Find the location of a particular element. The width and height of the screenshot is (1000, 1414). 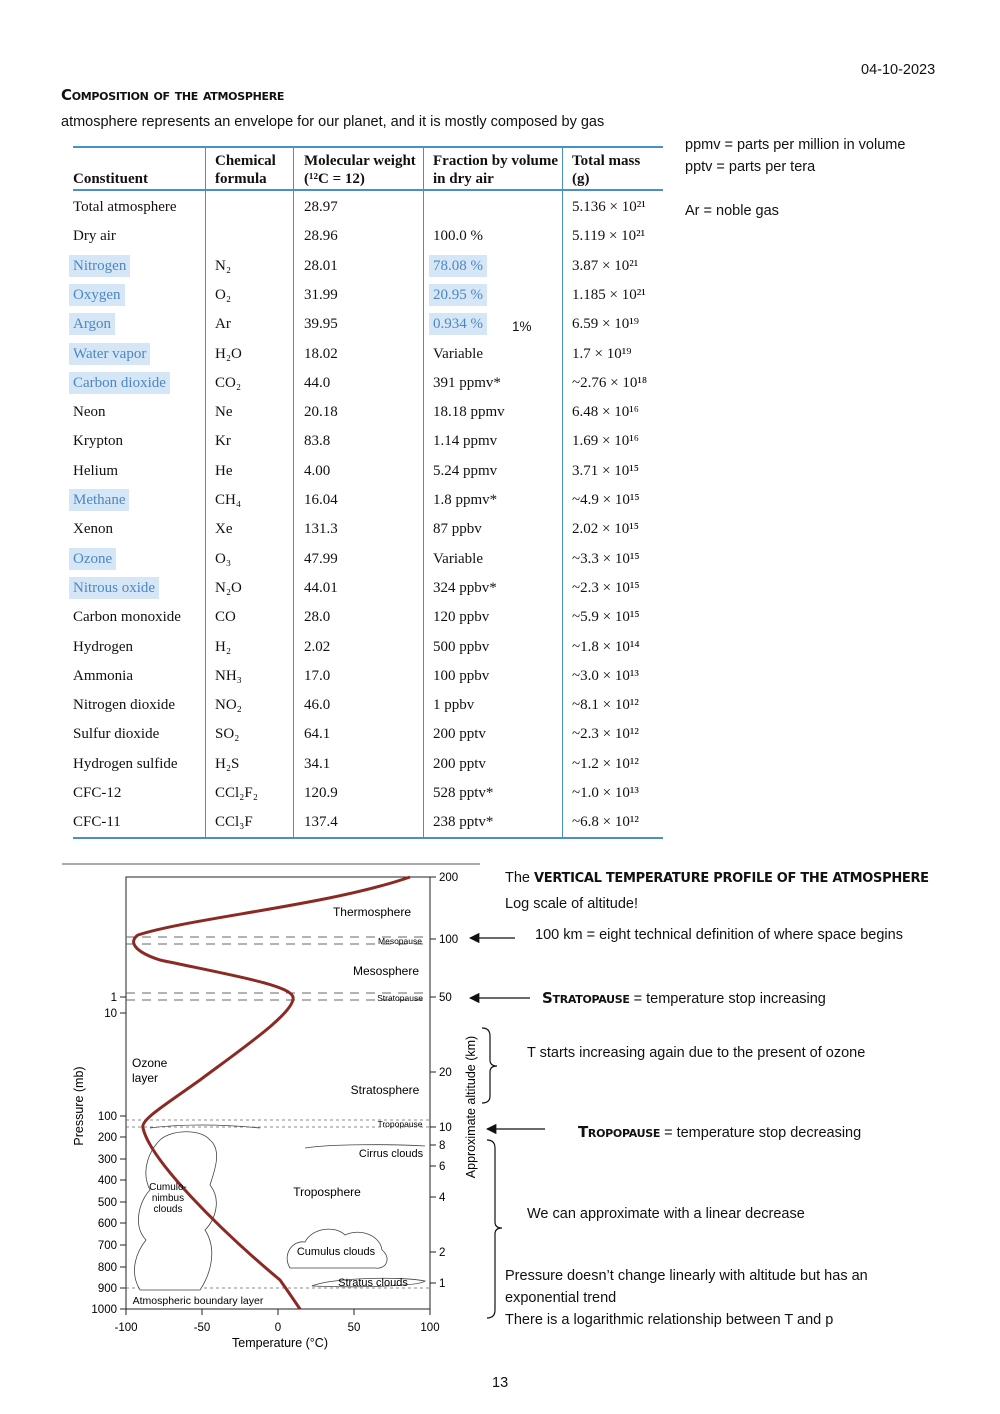

table-cell: Hydrogen sulfide is located at coordinates (125, 763).